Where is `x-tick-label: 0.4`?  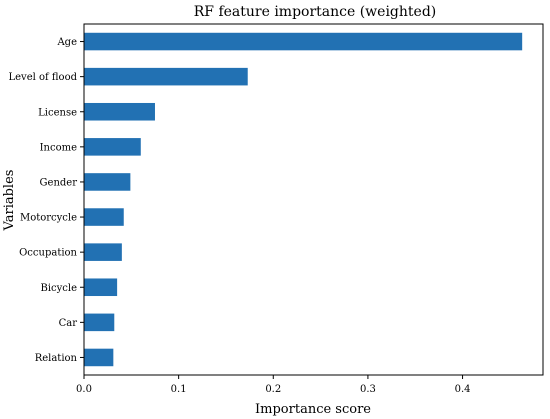 x-tick-label: 0.4 is located at coordinates (463, 389).